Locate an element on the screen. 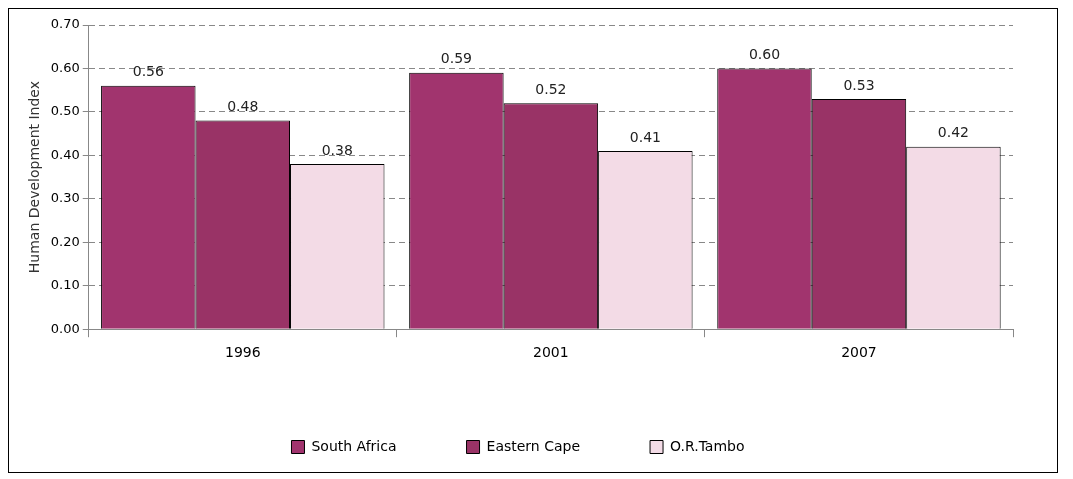 The height and width of the screenshot is (479, 1073). x-tick-label: 1996 is located at coordinates (242, 352).